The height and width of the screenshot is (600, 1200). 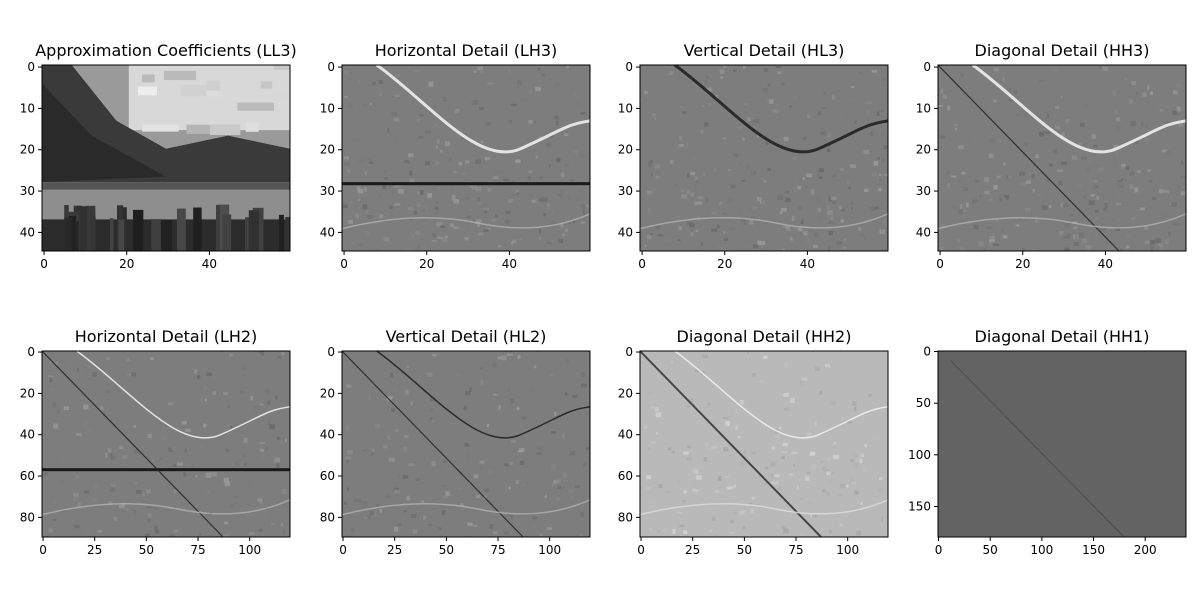 I want to click on y-tick-label: 150, so click(x=919, y=507).